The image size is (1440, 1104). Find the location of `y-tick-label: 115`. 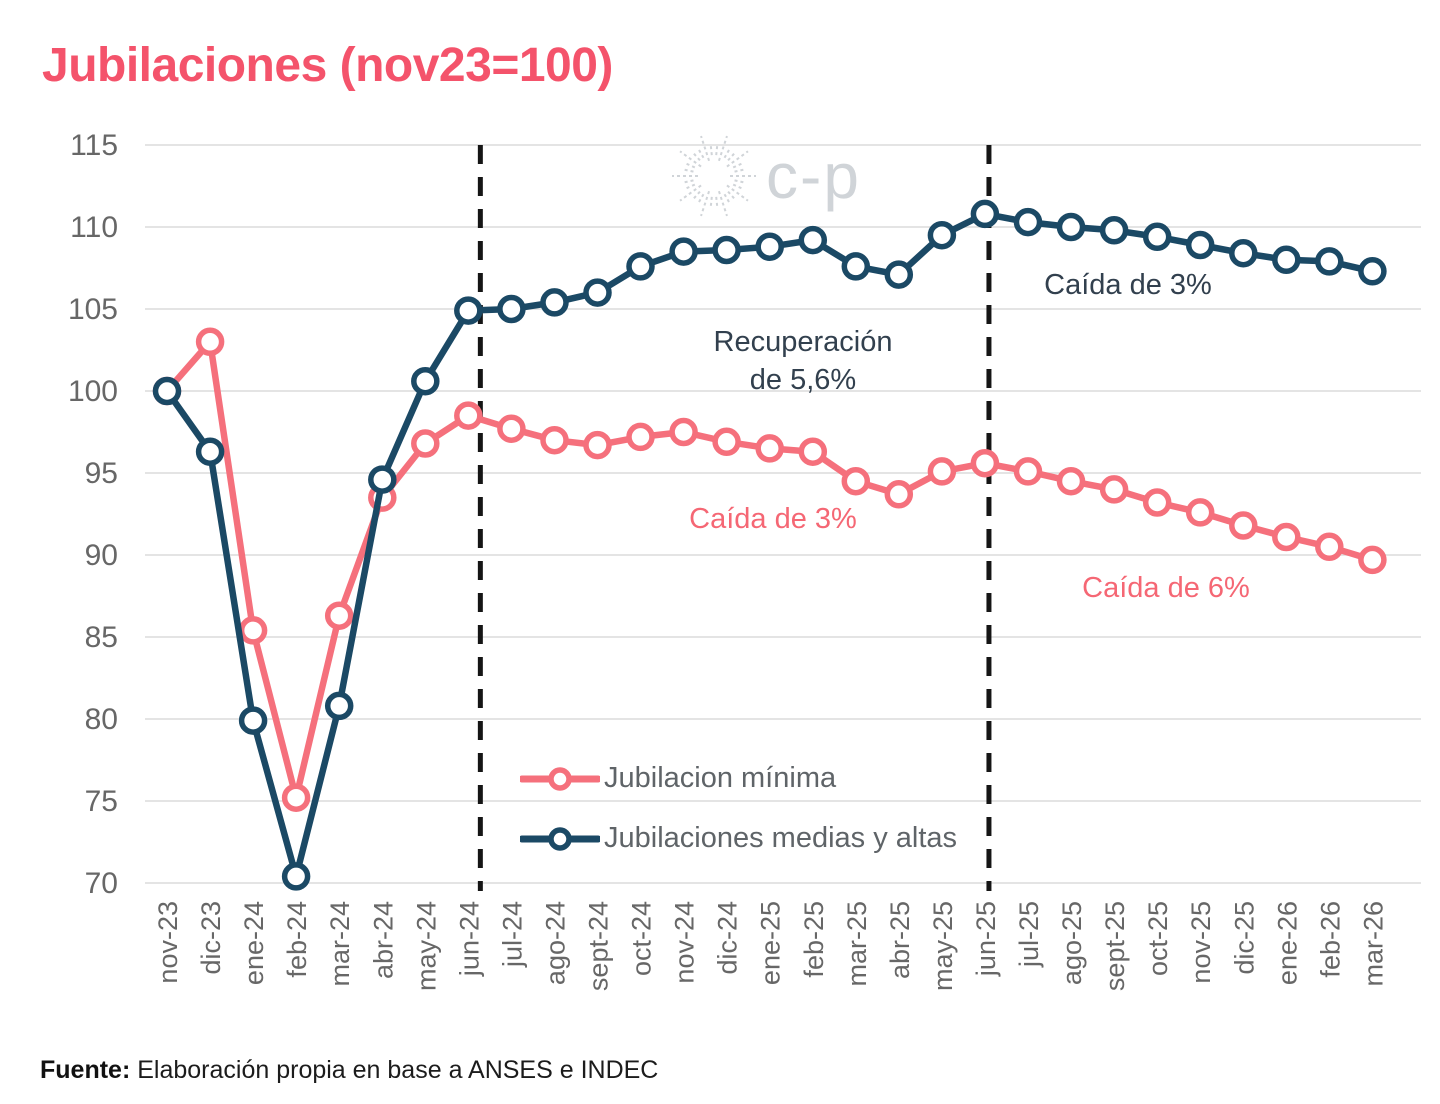

y-tick-label: 115 is located at coordinates (94, 145).